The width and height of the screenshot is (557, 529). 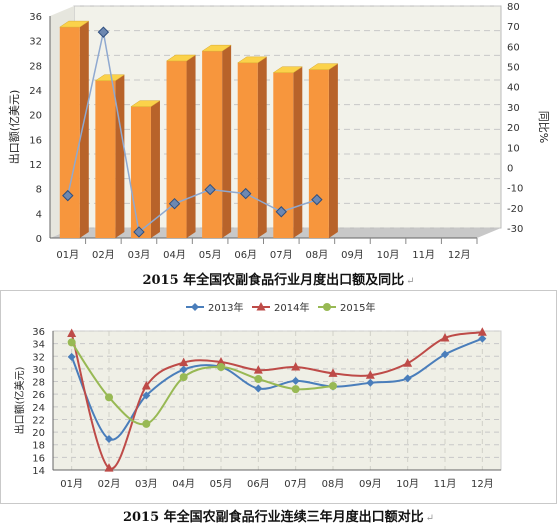 I want to click on chart2-y-tick-label: 16, so click(x=38, y=458).